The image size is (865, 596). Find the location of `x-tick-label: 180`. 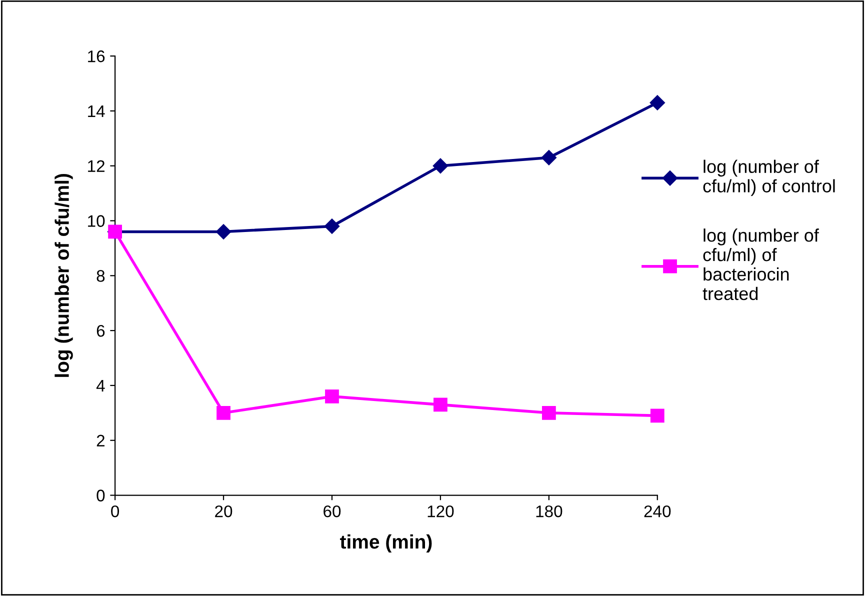

x-tick-label: 180 is located at coordinates (549, 511).